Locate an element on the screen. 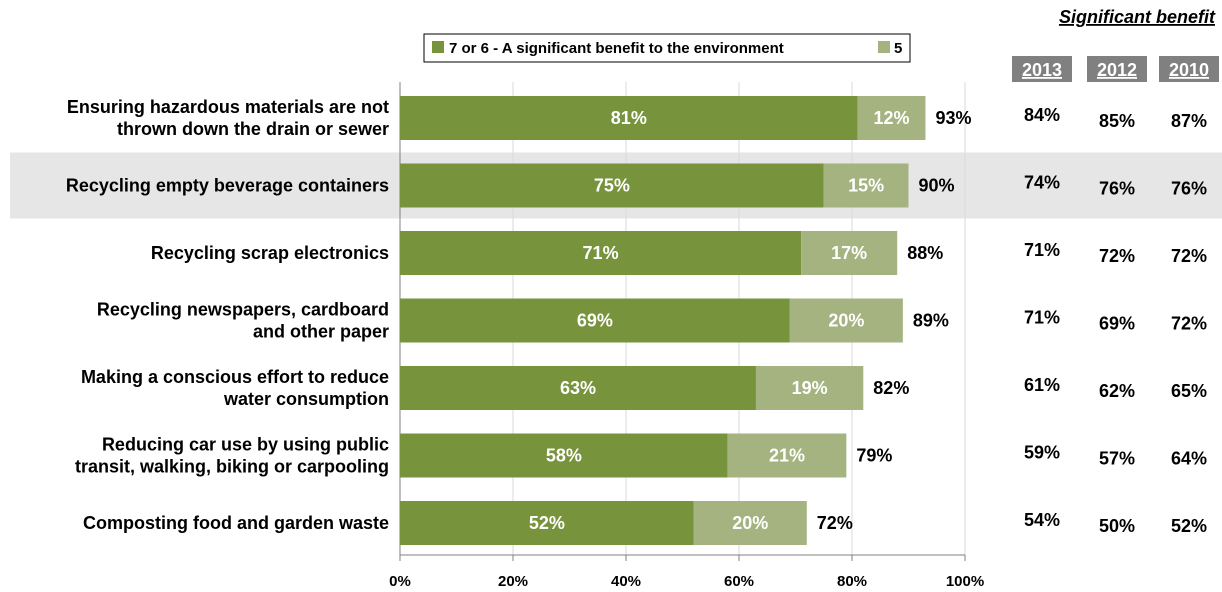 This screenshot has width=1222, height=592. table-cell: 87% is located at coordinates (1189, 121).